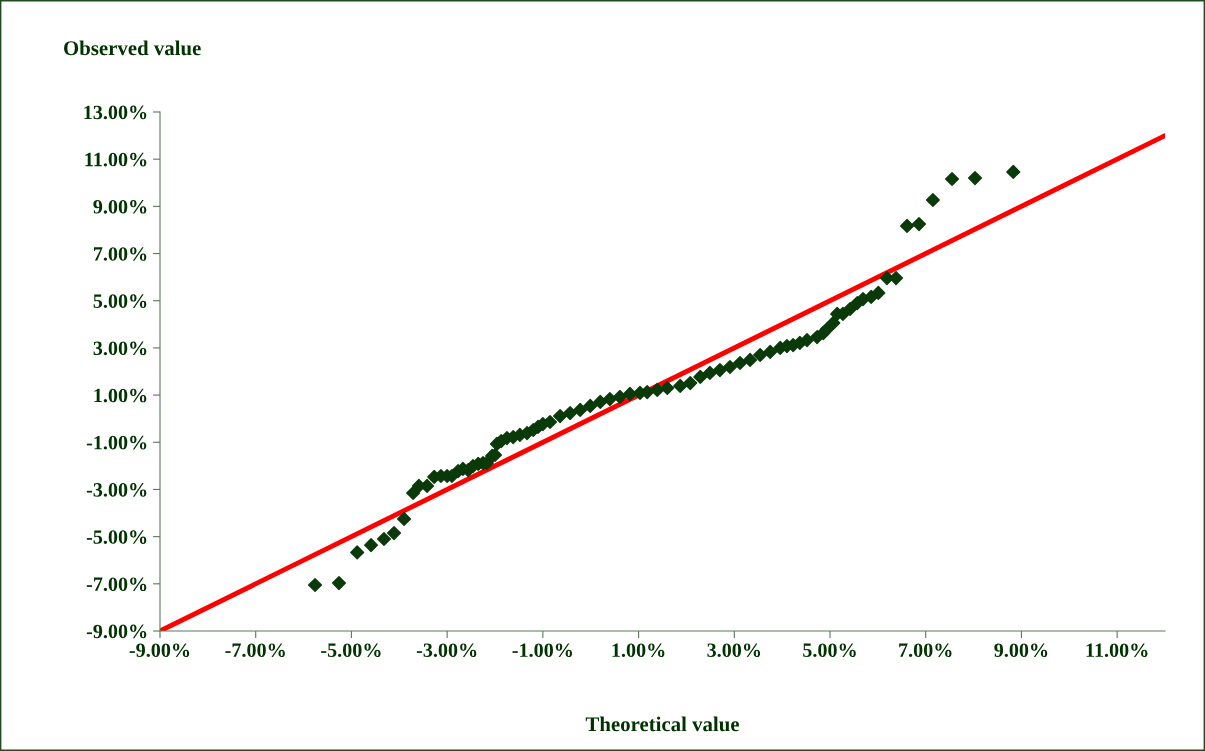 This screenshot has height=751, width=1205. What do you see at coordinates (925, 650) in the screenshot?
I see `x-tick-label: 7.00%` at bounding box center [925, 650].